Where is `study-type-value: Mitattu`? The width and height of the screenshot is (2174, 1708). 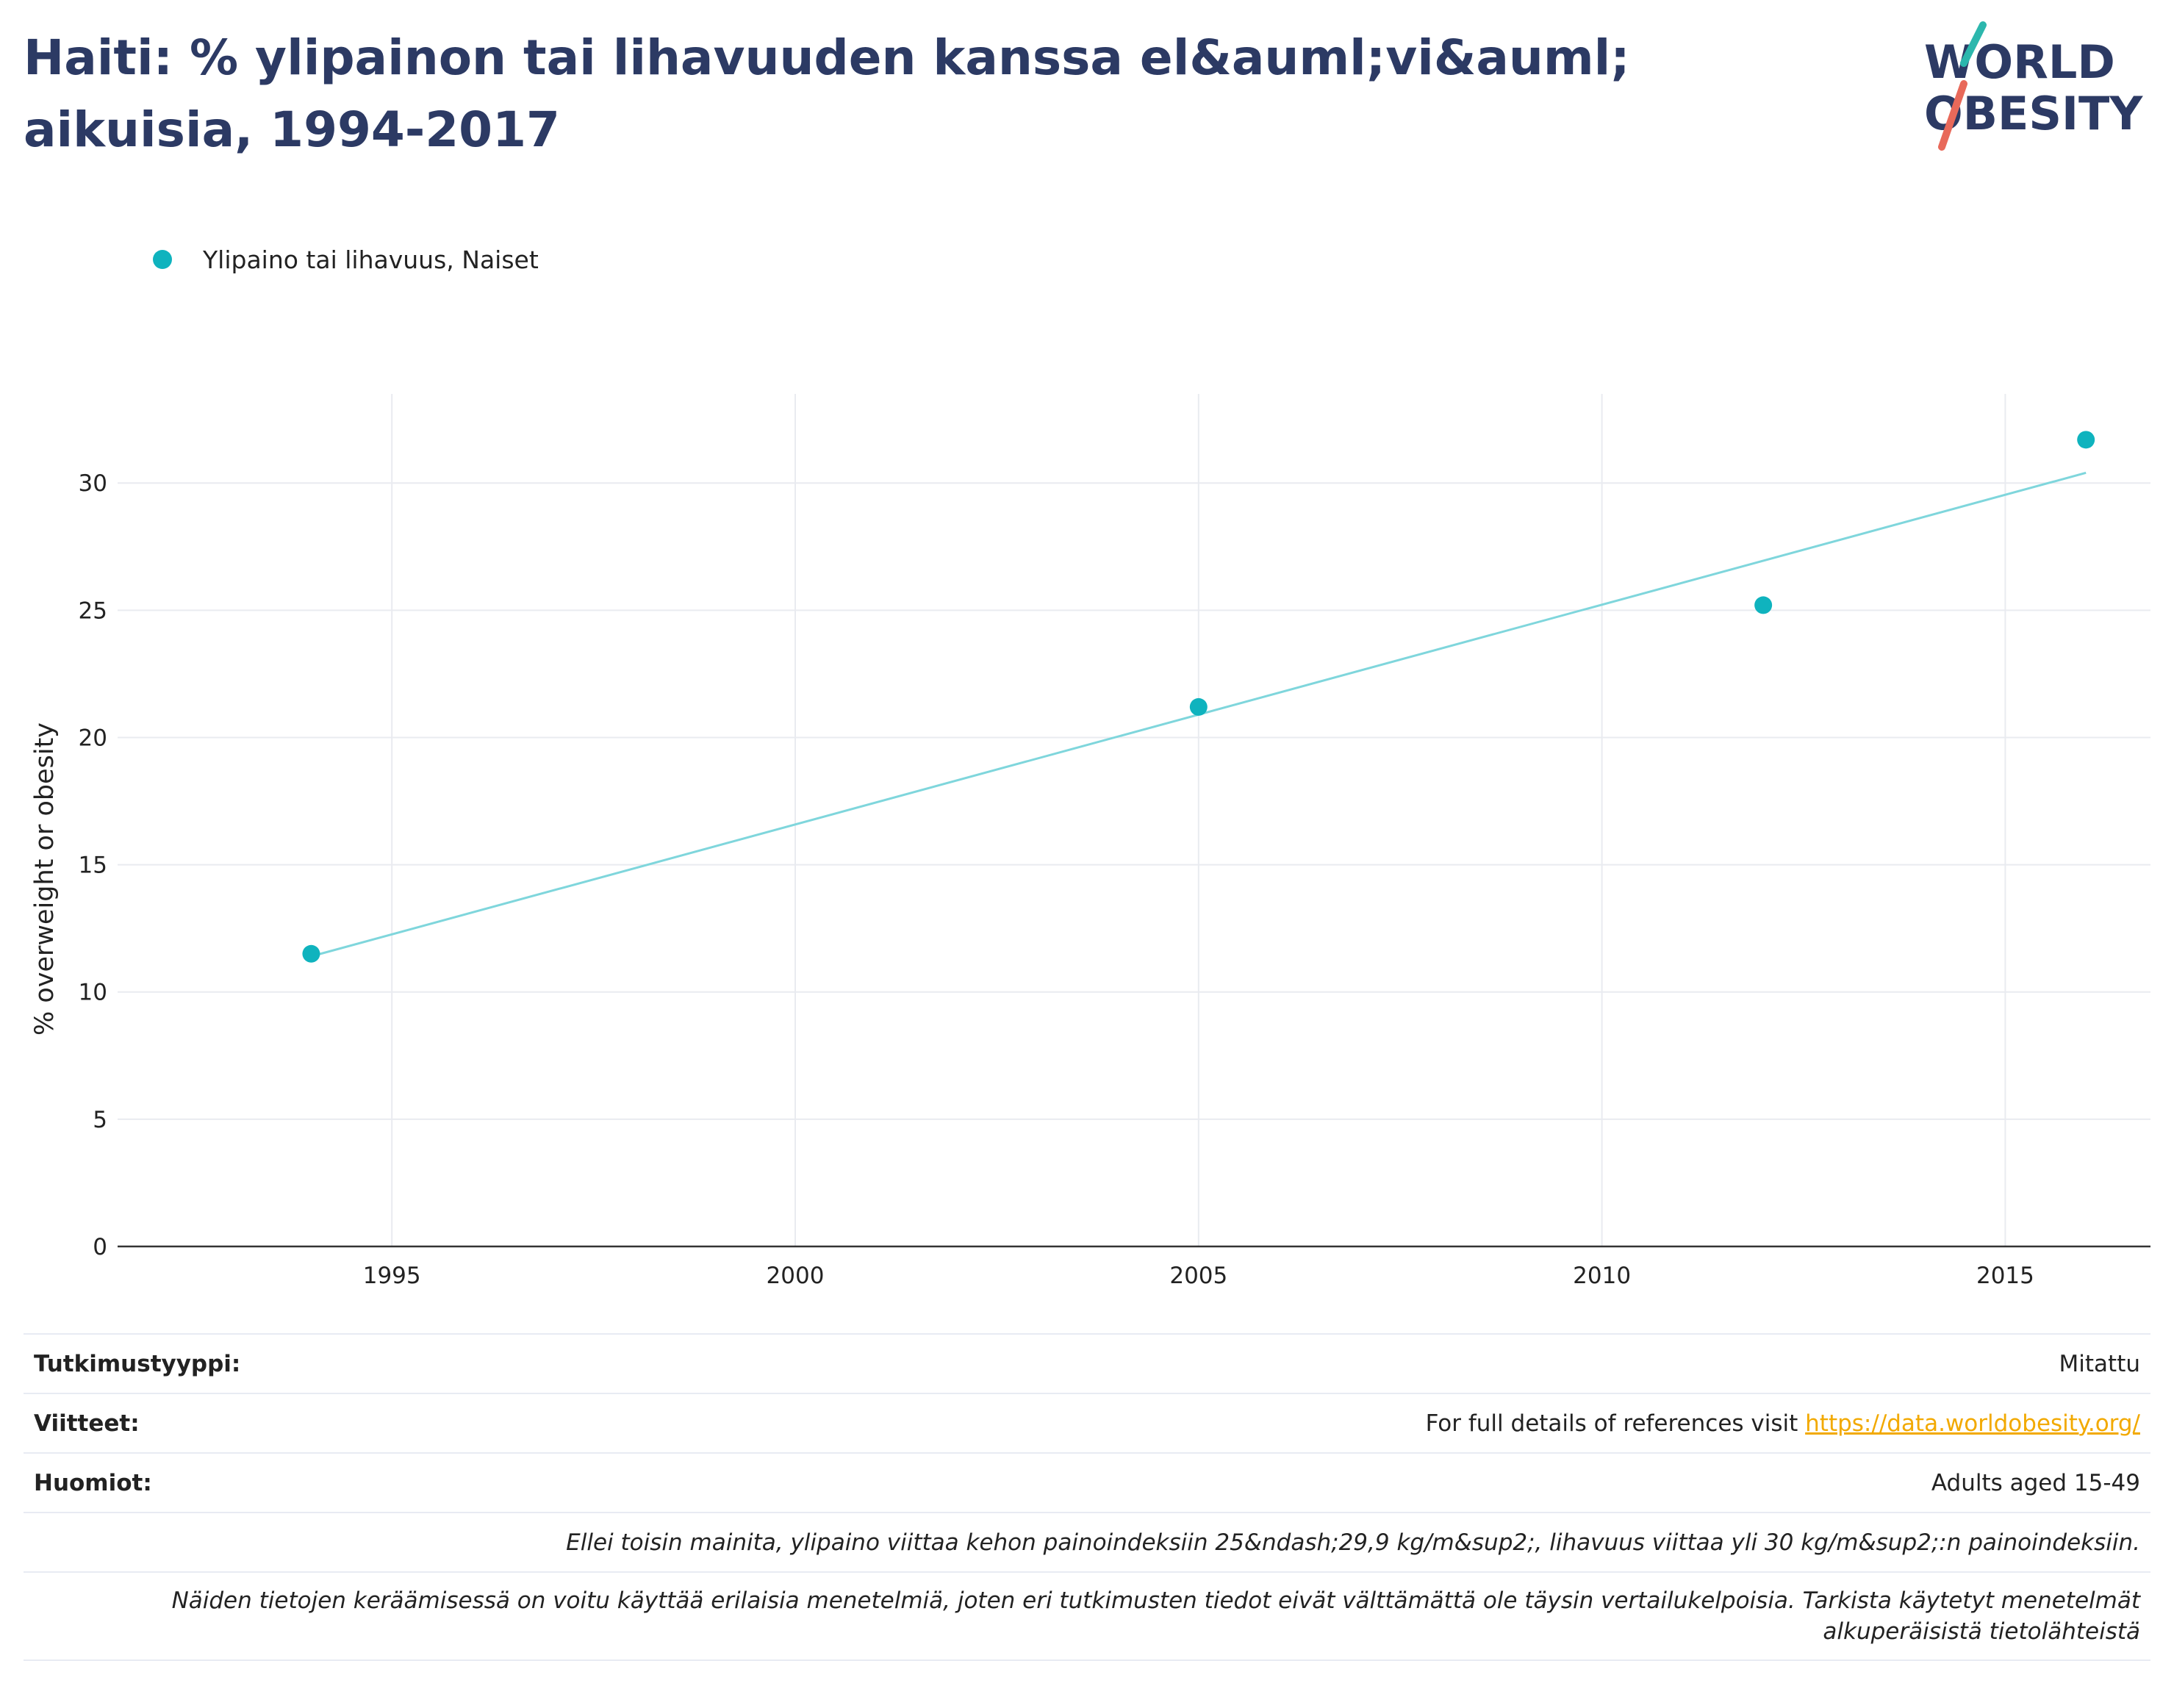 study-type-value: Mitattu is located at coordinates (2099, 1363).